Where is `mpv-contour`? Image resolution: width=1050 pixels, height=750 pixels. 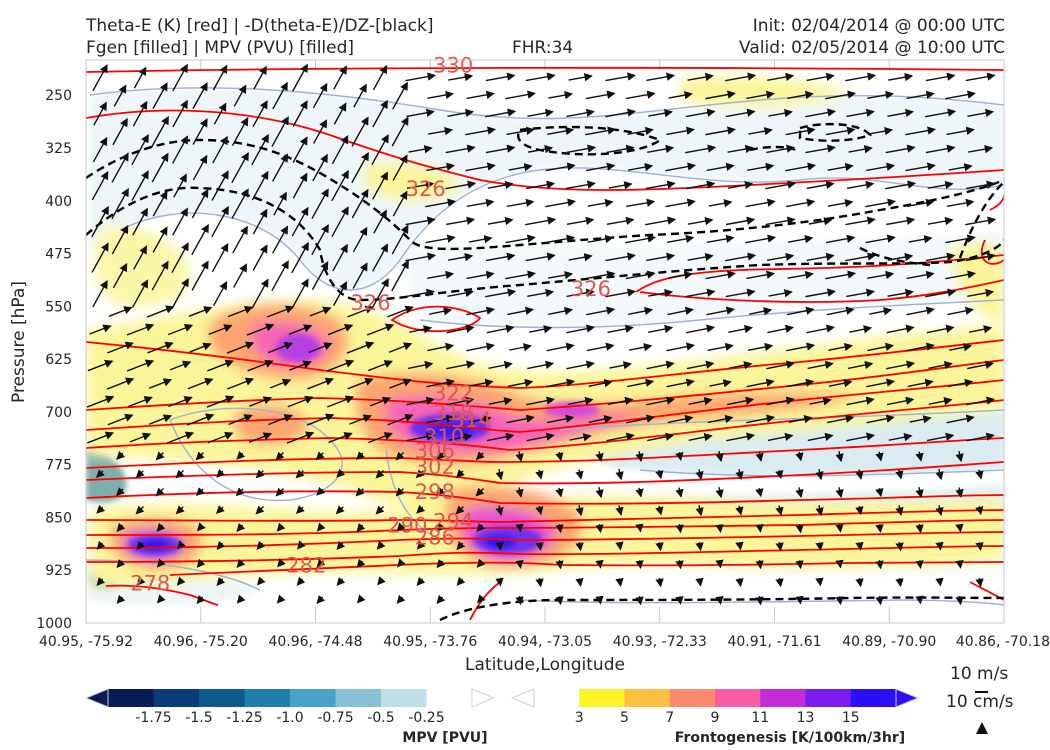 mpv-contour is located at coordinates (546, 103).